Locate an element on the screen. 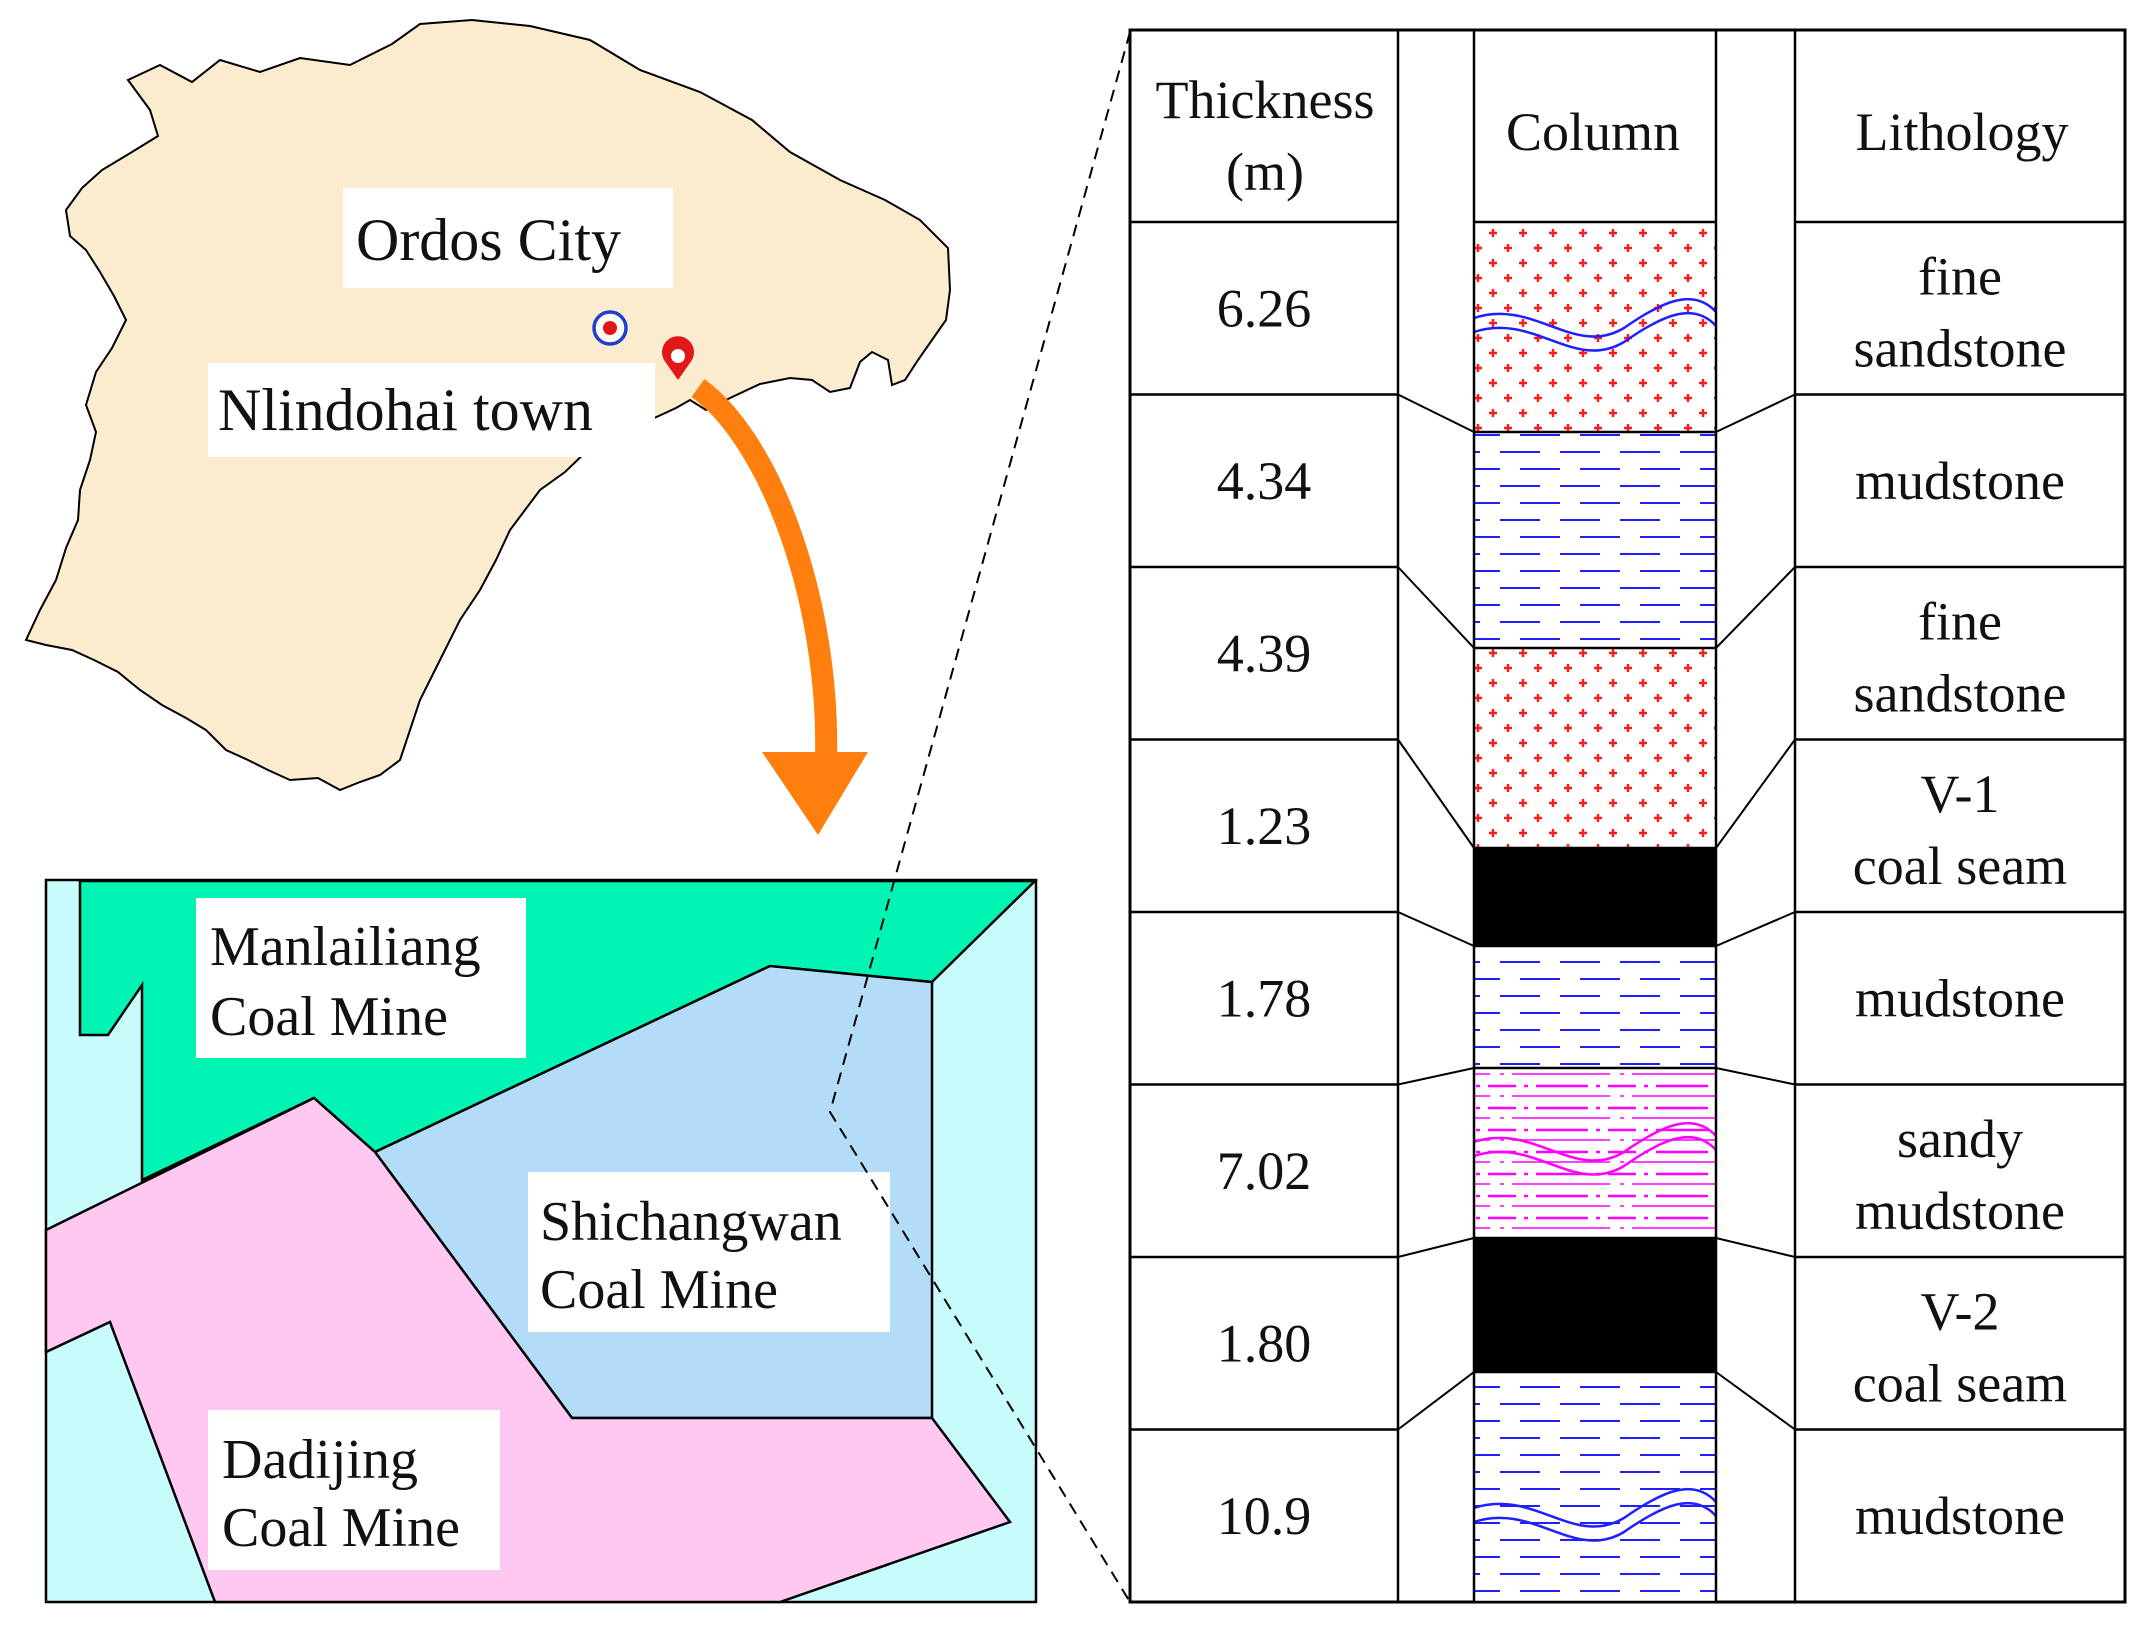 The width and height of the screenshot is (2145, 1632). lithology-label-line1: sandy is located at coordinates (1960, 1139).